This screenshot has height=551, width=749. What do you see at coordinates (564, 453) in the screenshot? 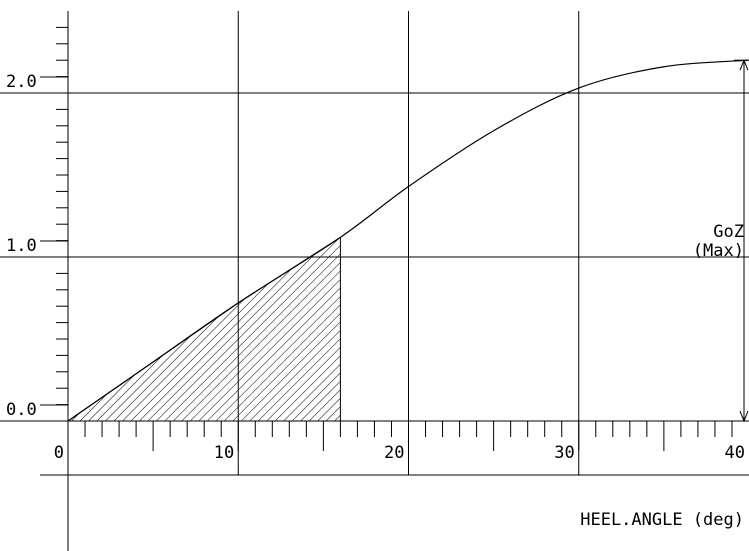
I see `x-tick-label: 30` at bounding box center [564, 453].